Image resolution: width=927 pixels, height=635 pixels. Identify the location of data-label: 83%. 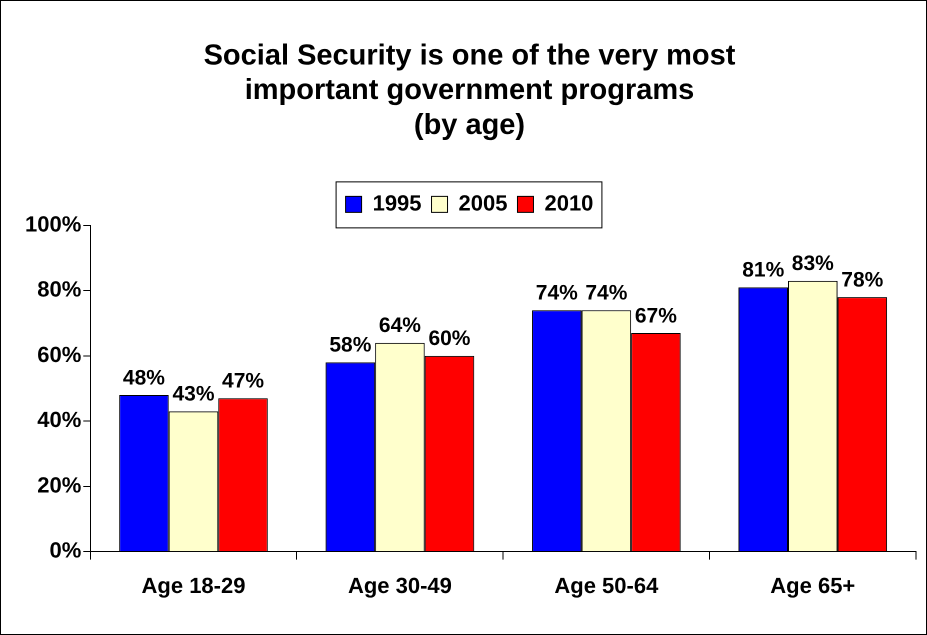
(813, 264).